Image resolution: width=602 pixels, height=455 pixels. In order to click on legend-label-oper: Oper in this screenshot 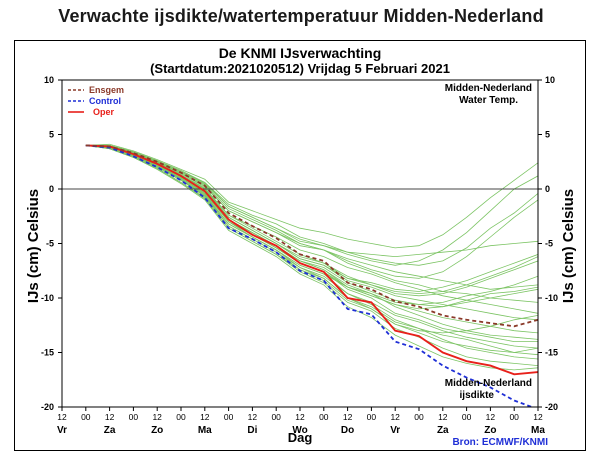, I will do `click(104, 112)`.